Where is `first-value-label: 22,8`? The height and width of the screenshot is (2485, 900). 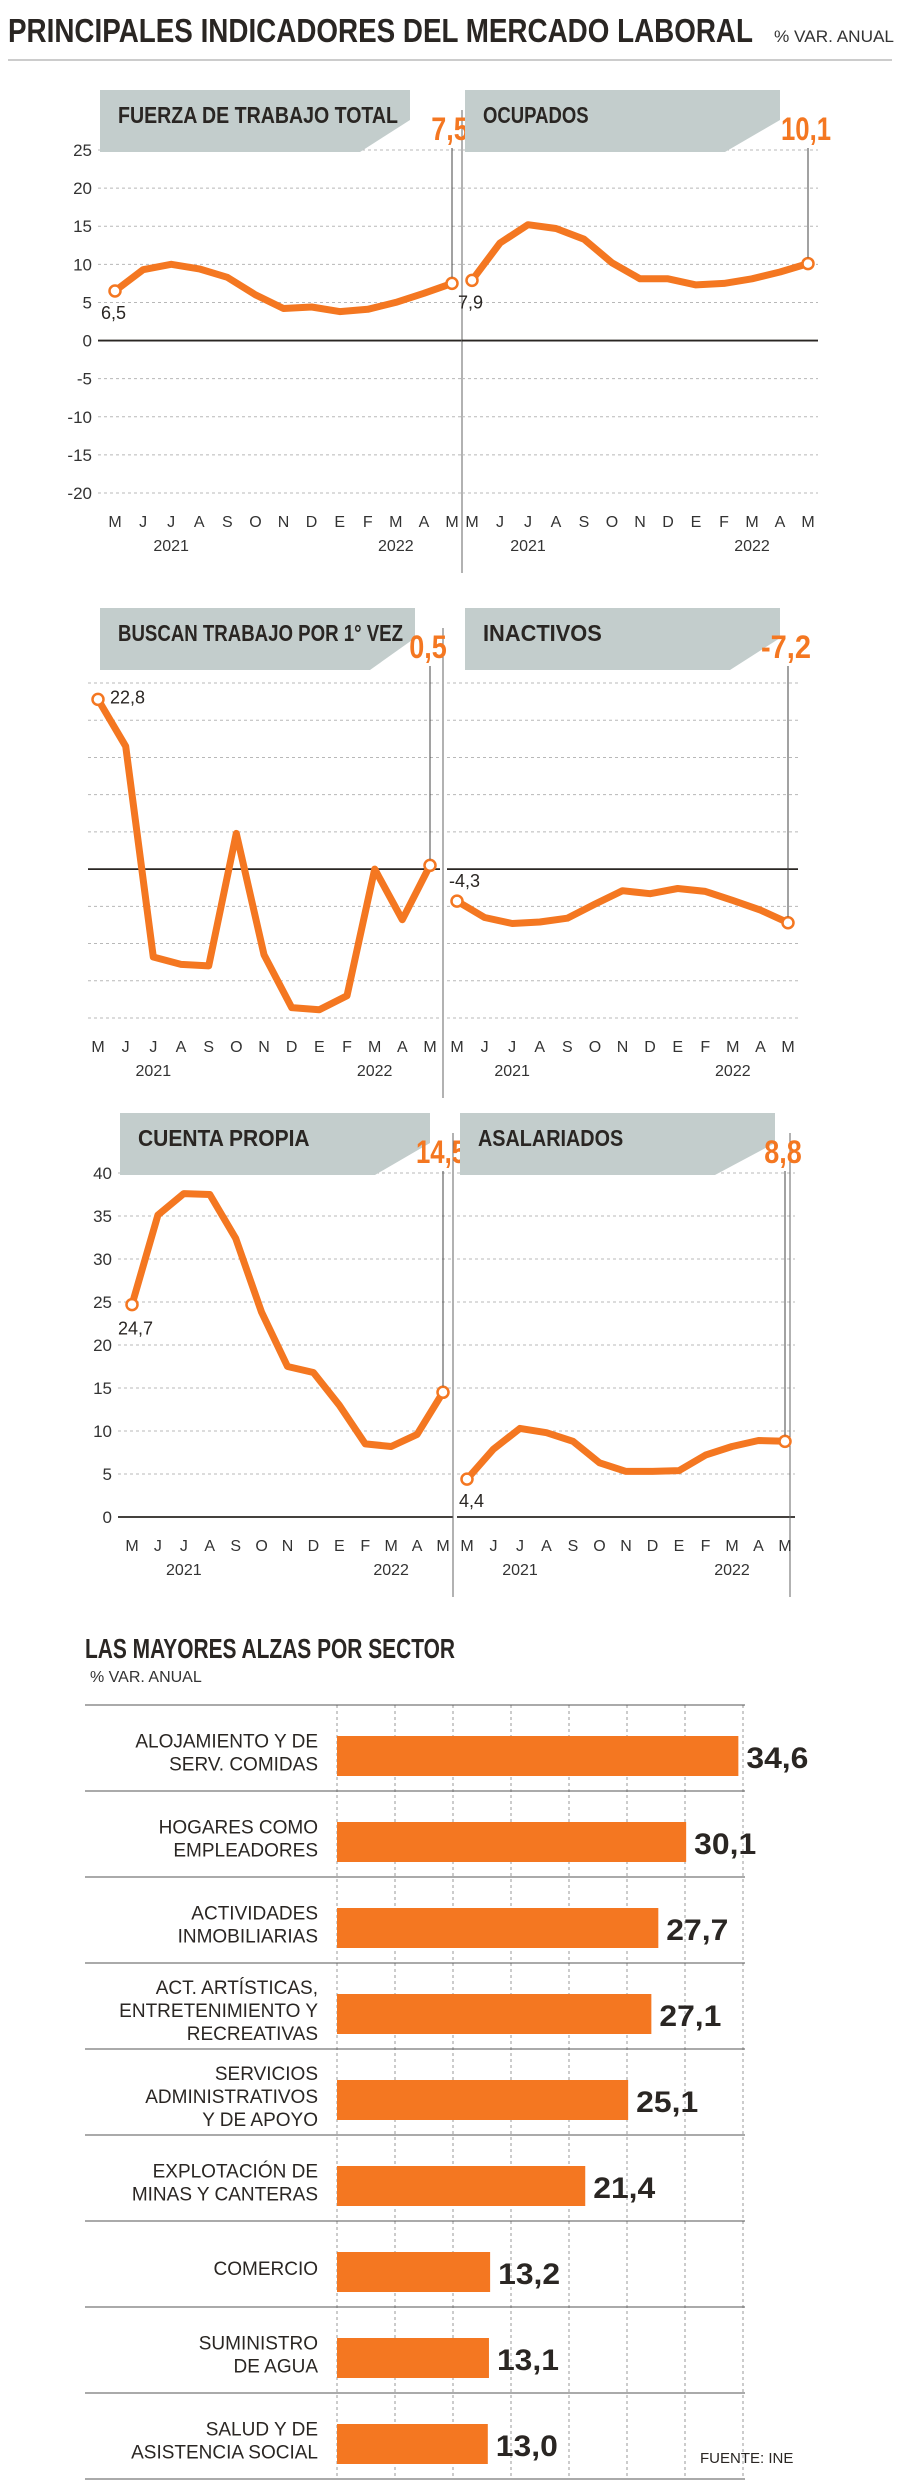
first-value-label: 22,8 is located at coordinates (127, 697).